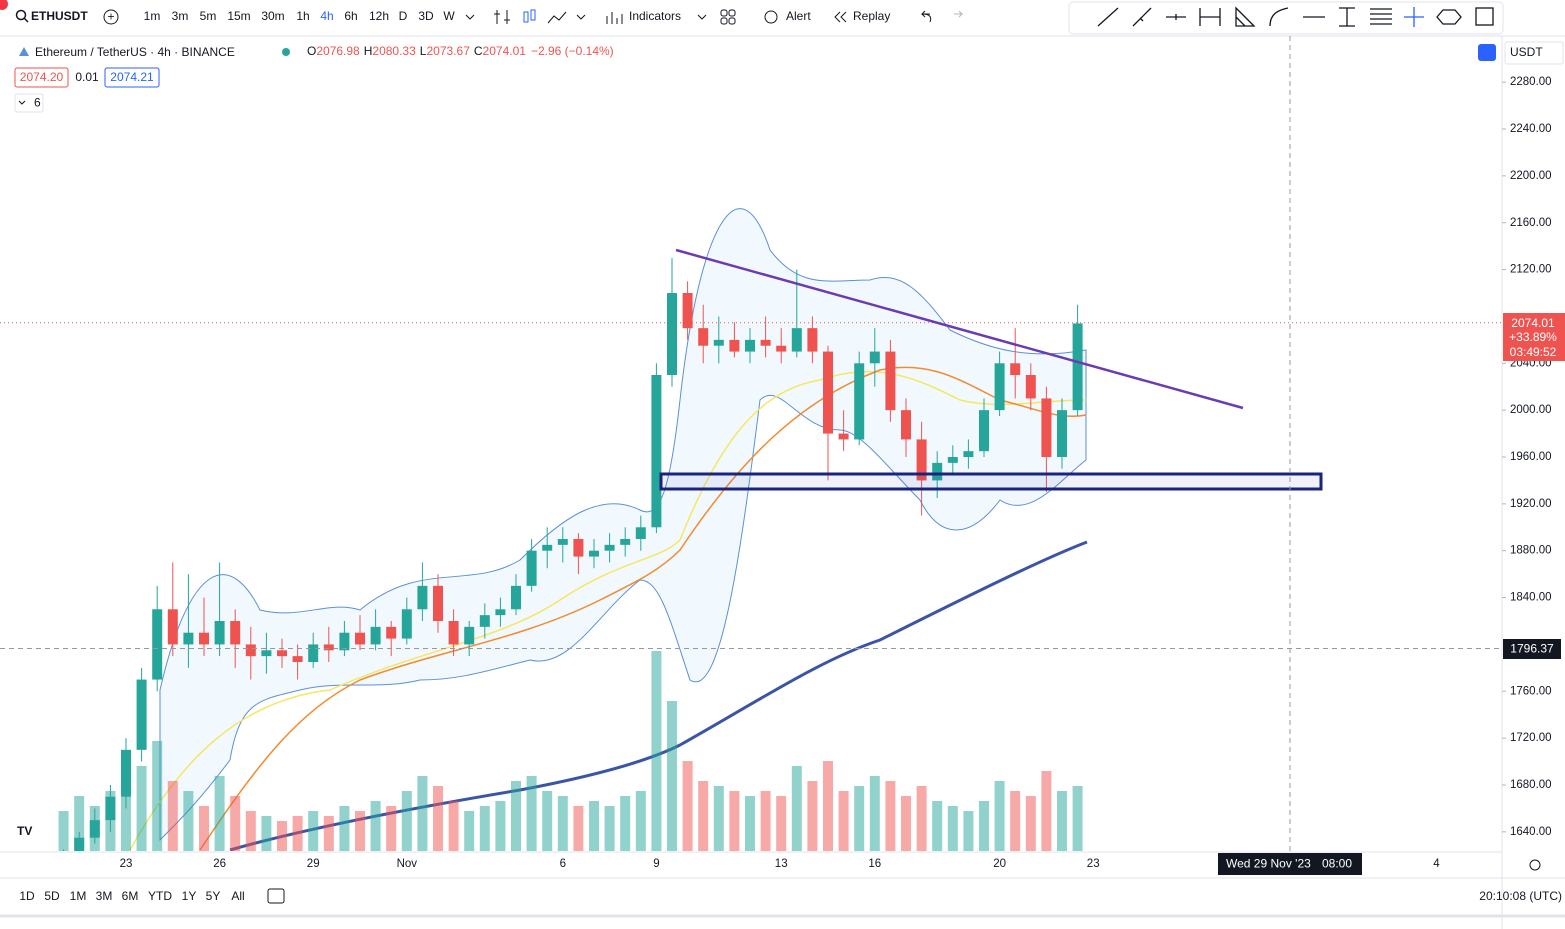 This screenshot has width=1565, height=929. What do you see at coordinates (104, 896) in the screenshot?
I see `range-button: 3M` at bounding box center [104, 896].